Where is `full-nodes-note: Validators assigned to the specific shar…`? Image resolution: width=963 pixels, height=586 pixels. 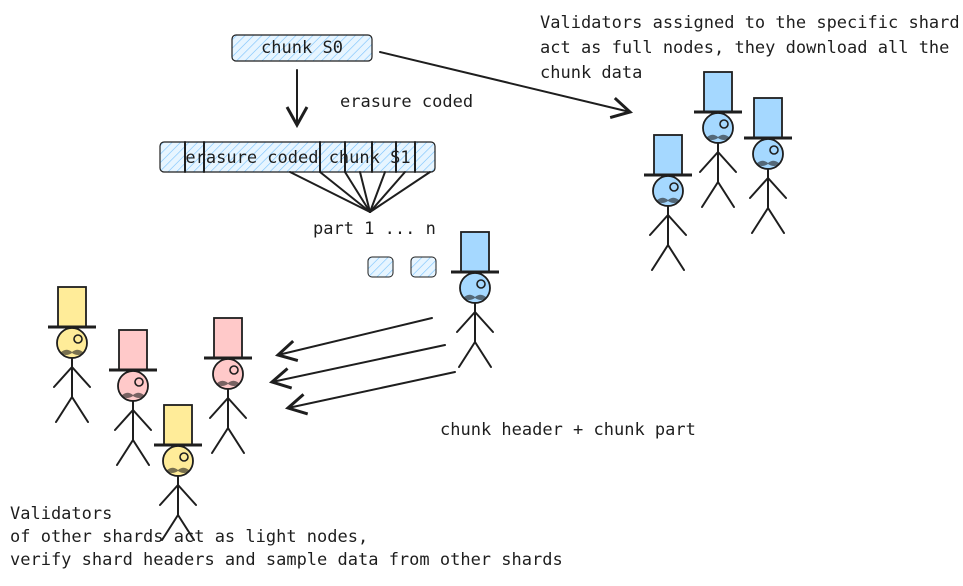
full-nodes-note: Validators assigned to the specific shar… is located at coordinates (751, 48).